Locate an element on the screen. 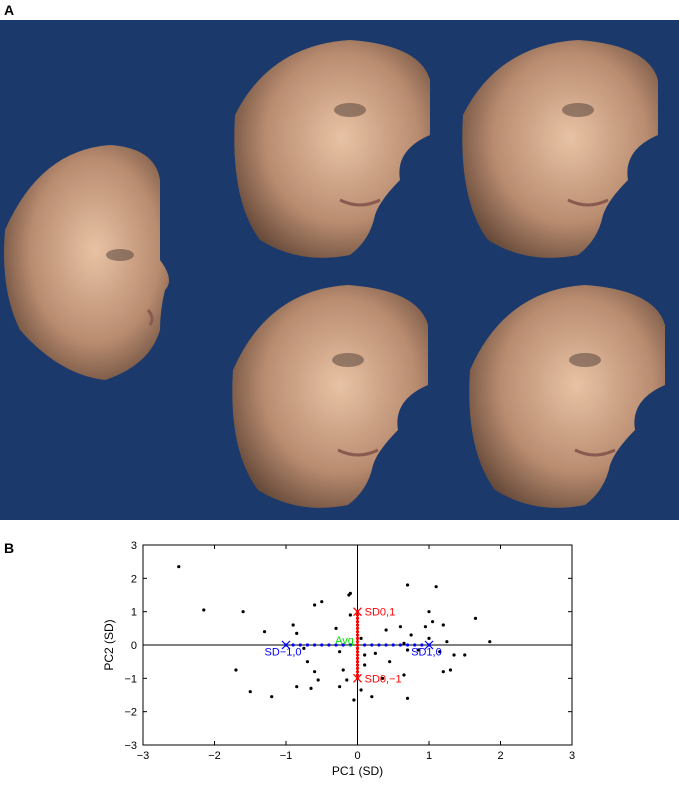 This screenshot has width=679, height=785. y-tick-label: 3 is located at coordinates (134, 546).